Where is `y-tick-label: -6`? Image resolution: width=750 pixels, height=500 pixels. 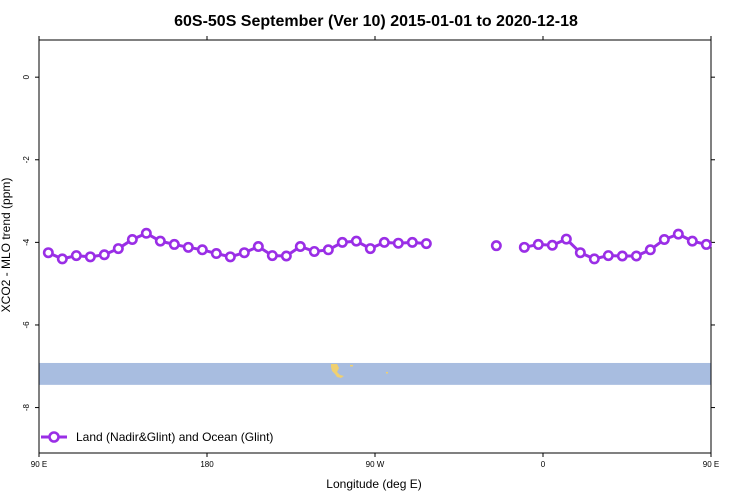
y-tick-label: -6 is located at coordinates (26, 325).